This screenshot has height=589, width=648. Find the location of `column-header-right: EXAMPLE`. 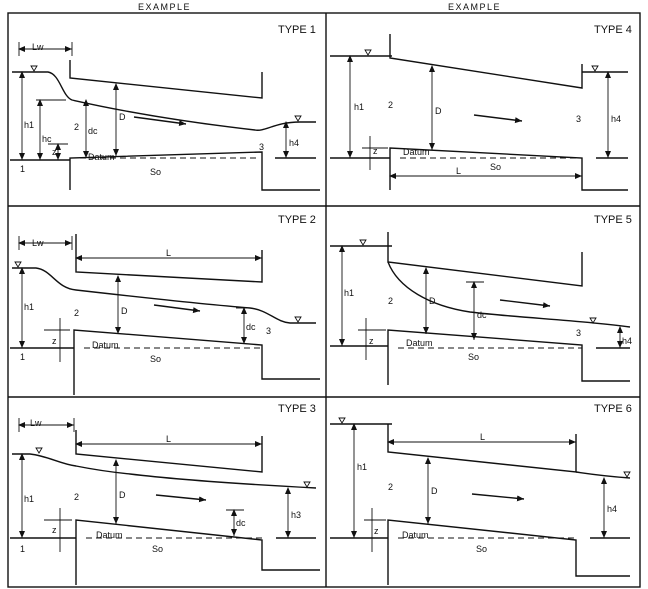

column-header-right: EXAMPLE is located at coordinates (475, 7).